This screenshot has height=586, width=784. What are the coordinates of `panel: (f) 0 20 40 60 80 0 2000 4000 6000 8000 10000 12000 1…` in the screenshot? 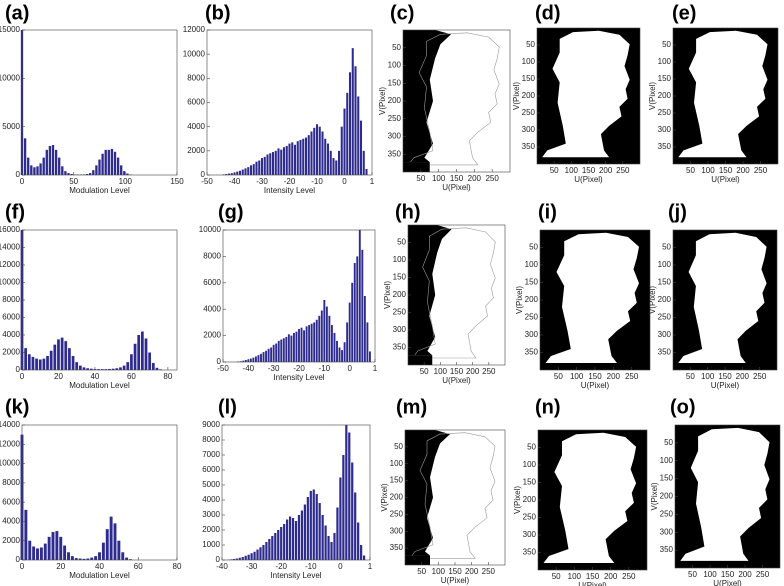 It's located at (89, 295).